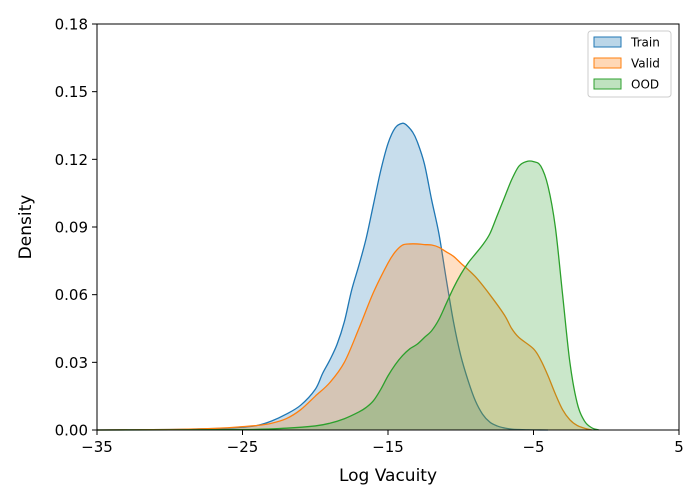 This screenshot has height=500, width=700. Describe the element at coordinates (645, 43) in the screenshot. I see `legend-label-train: Train` at that location.